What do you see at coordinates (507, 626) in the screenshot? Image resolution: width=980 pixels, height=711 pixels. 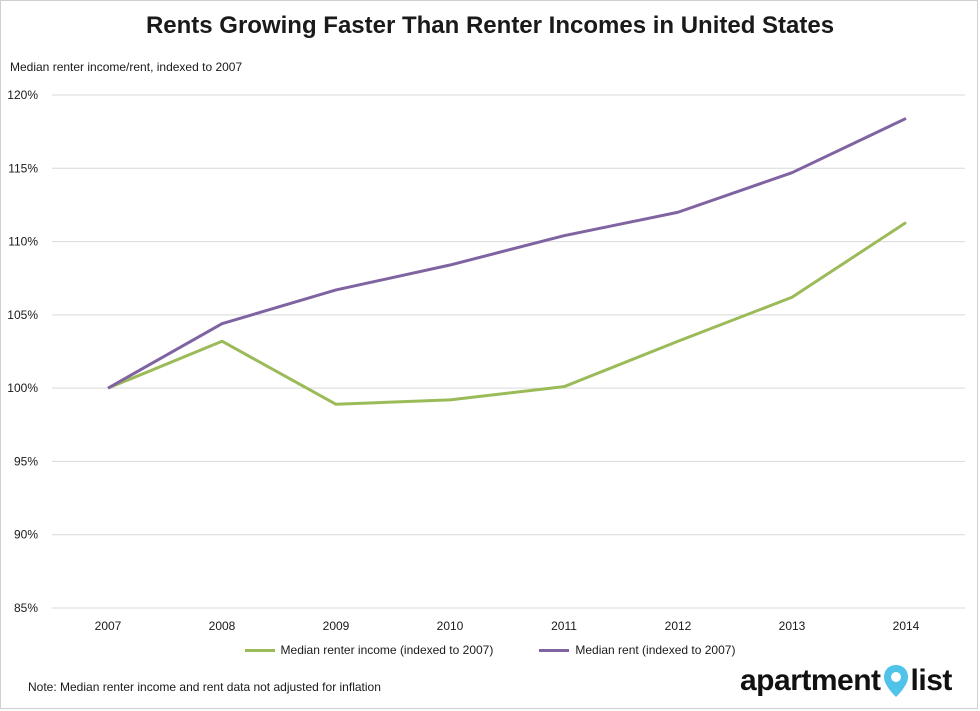 I see `x-tick-labels: 2007 2008 2009 2010 2011 2012 2013 2014` at bounding box center [507, 626].